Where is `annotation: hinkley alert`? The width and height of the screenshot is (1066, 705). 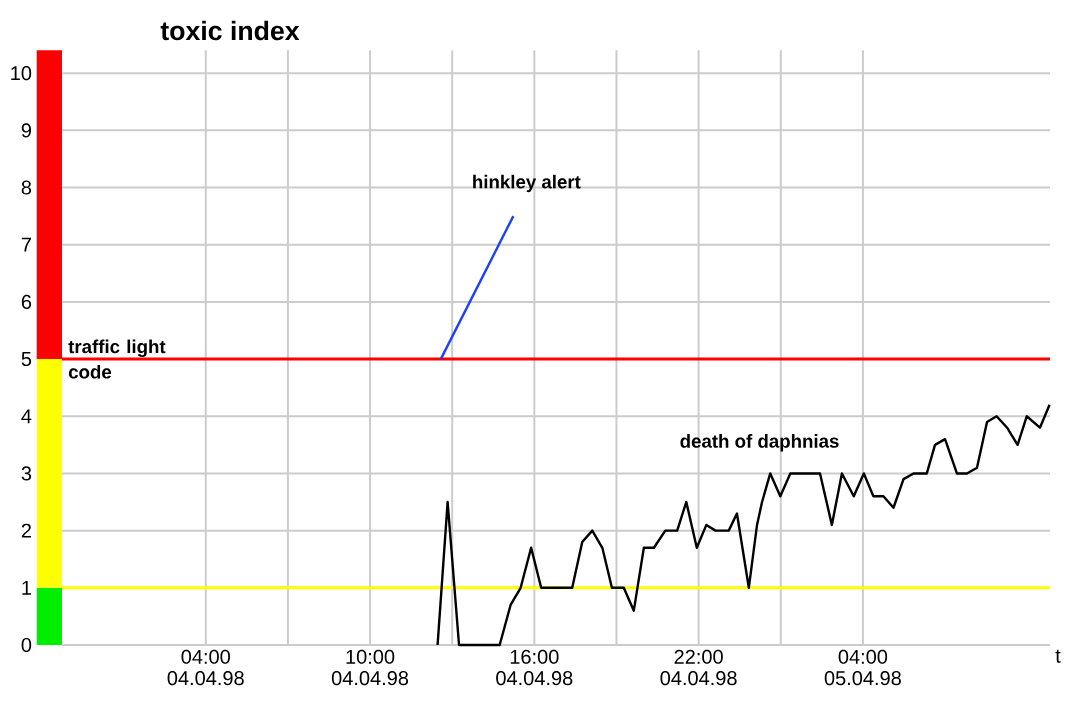 annotation: hinkley alert is located at coordinates (527, 183).